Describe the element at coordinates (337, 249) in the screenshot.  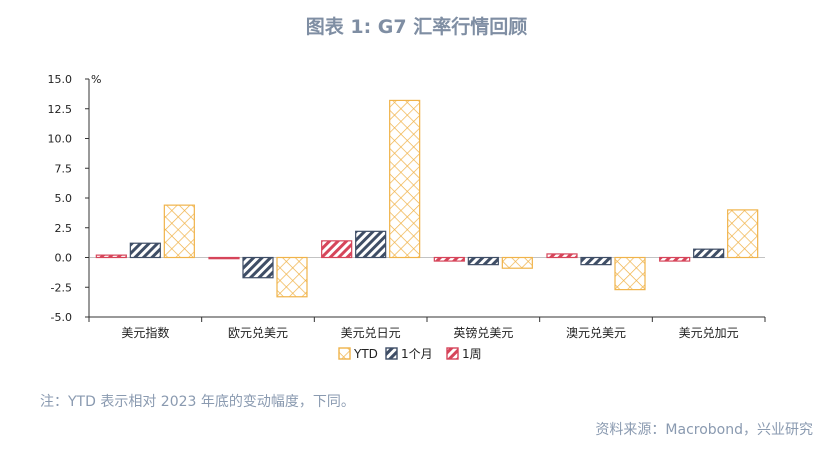
I see `bar-1周-美元兑日元` at that location.